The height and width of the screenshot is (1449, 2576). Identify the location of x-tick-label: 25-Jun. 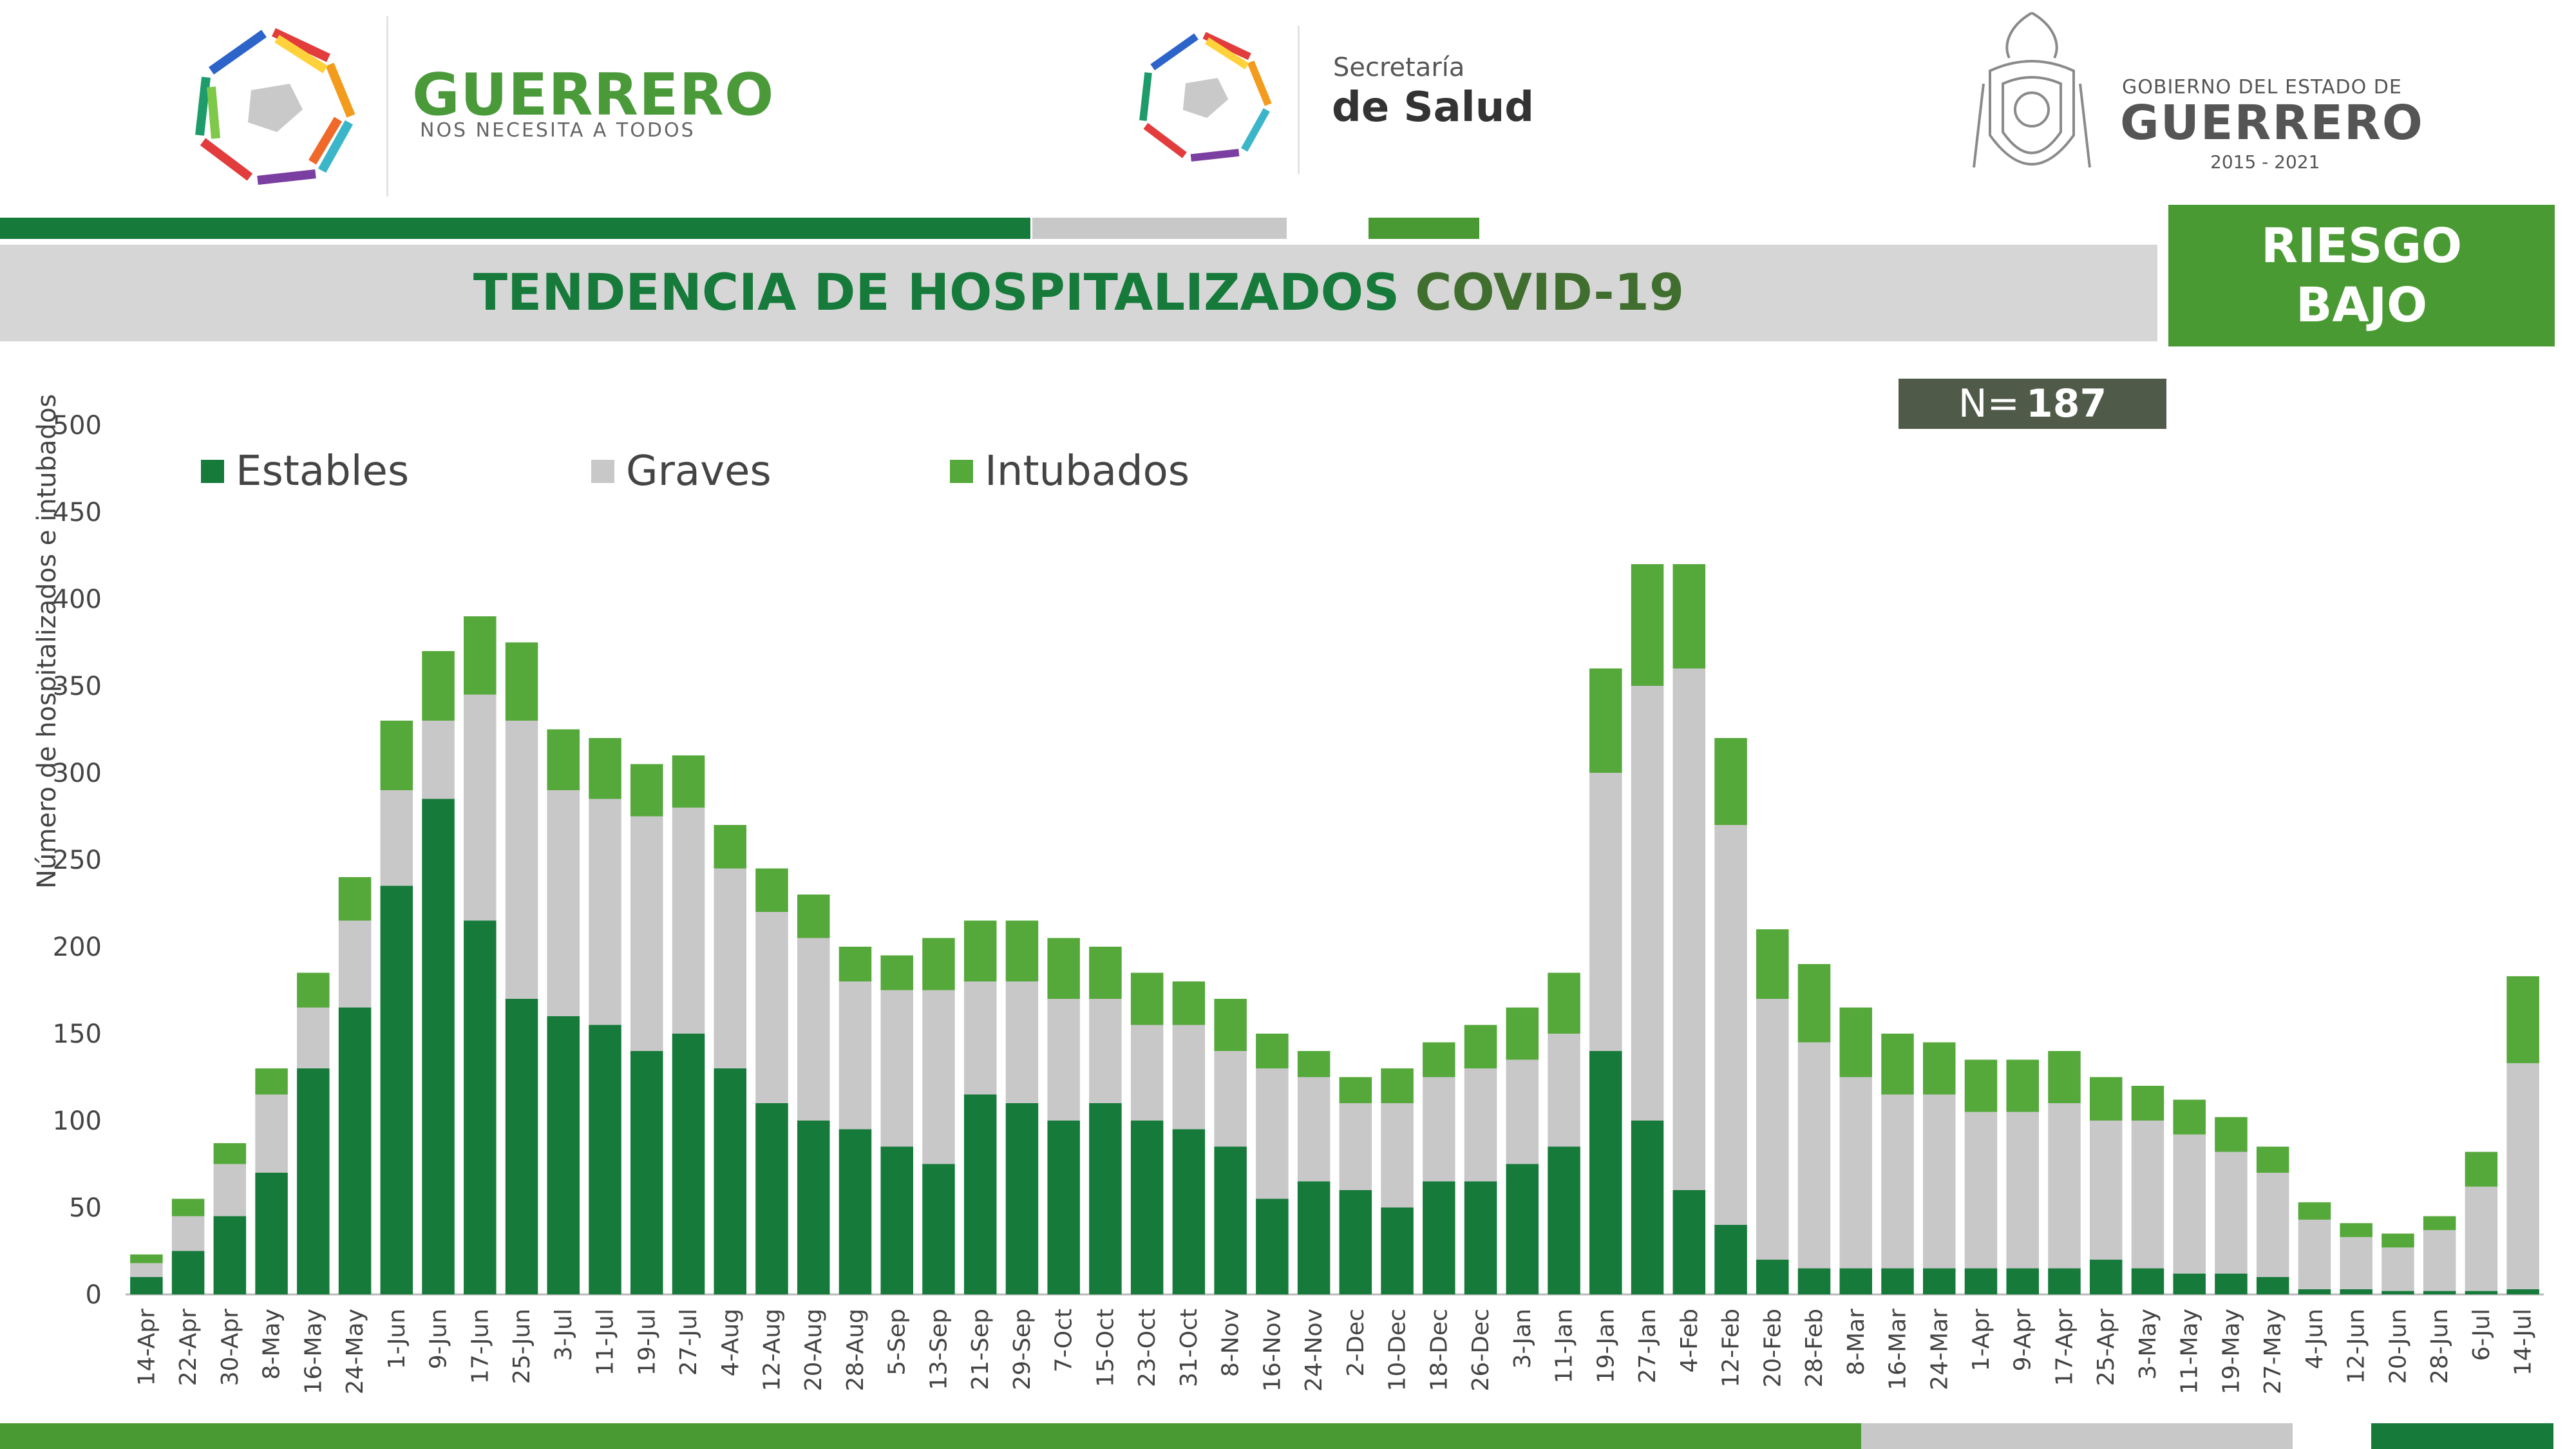
(522, 1347).